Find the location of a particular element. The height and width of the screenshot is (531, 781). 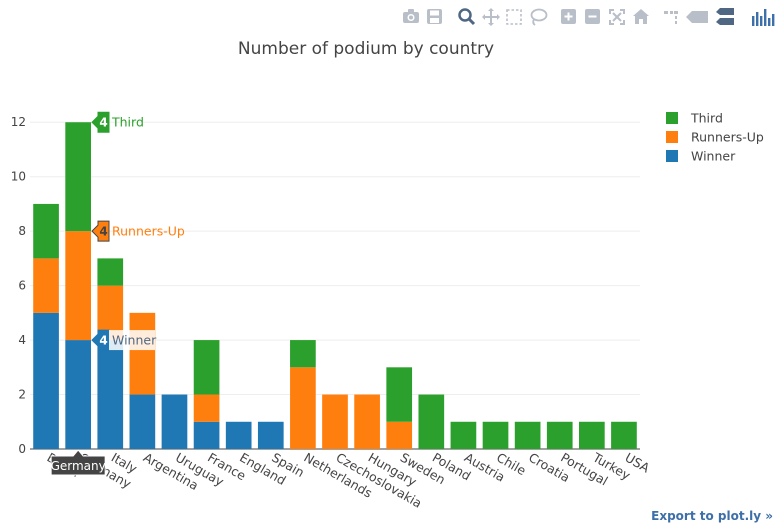

bar-runners-up-hungary is located at coordinates (367, 421).